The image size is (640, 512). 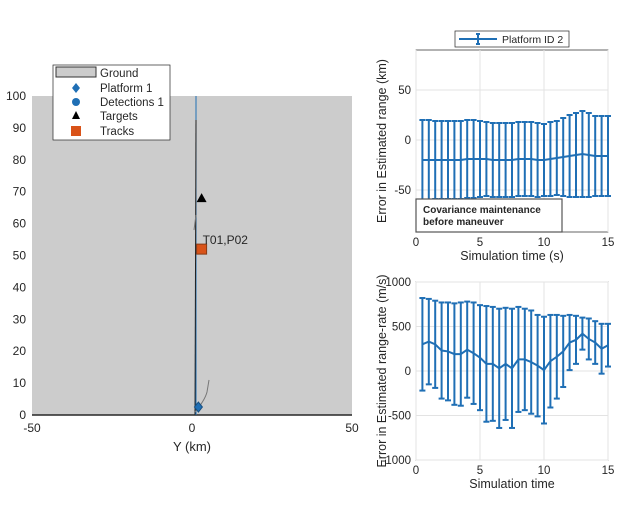 I want to click on annotation-line: Covariance maintenance, so click(x=482, y=210).